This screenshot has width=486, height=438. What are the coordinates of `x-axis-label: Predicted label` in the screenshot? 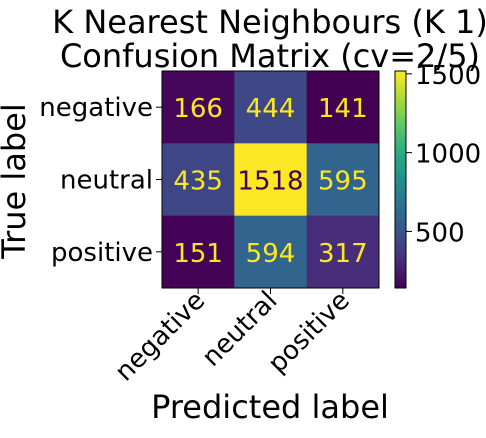 It's located at (270, 407).